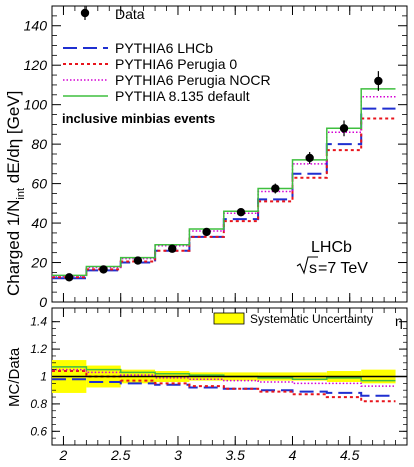 This screenshot has width=414, height=467. Describe the element at coordinates (63, 455) in the screenshot. I see `x-tick-label: 2` at that location.